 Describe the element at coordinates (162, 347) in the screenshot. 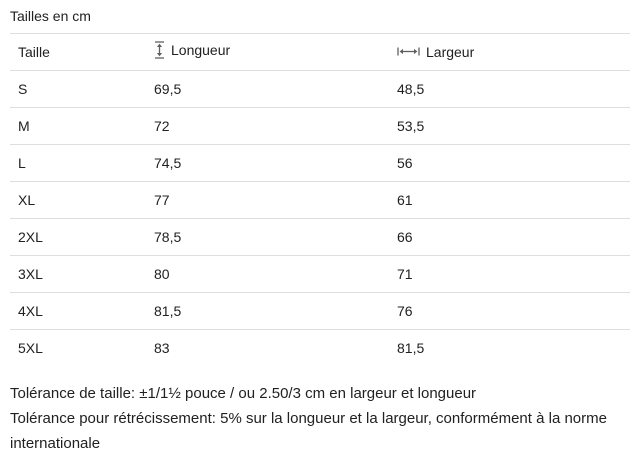

I see `length-cell: 83` at that location.